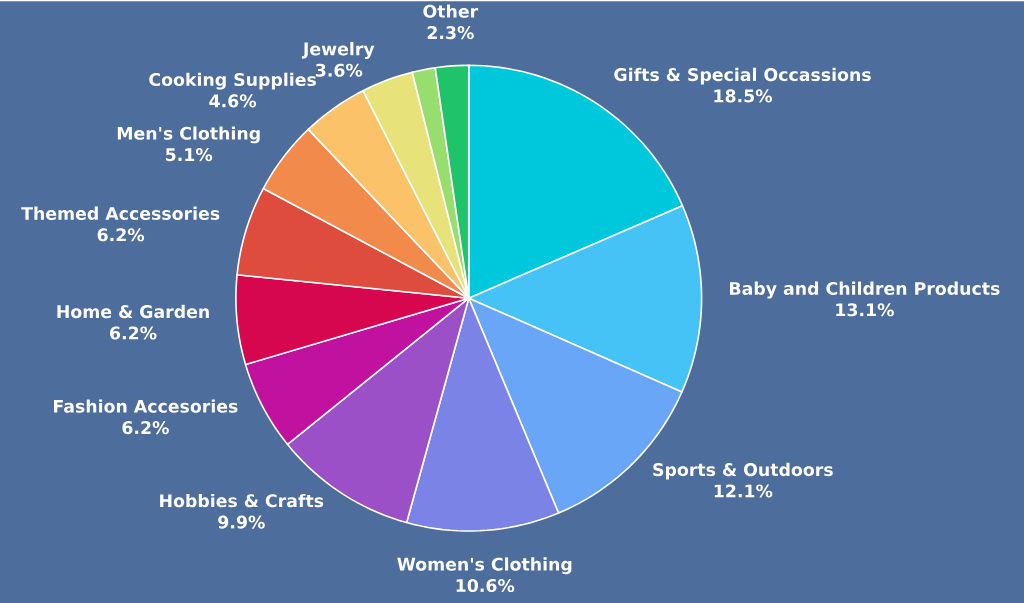 This screenshot has height=603, width=1024. What do you see at coordinates (339, 70) in the screenshot?
I see `data-label: 3.6%` at bounding box center [339, 70].